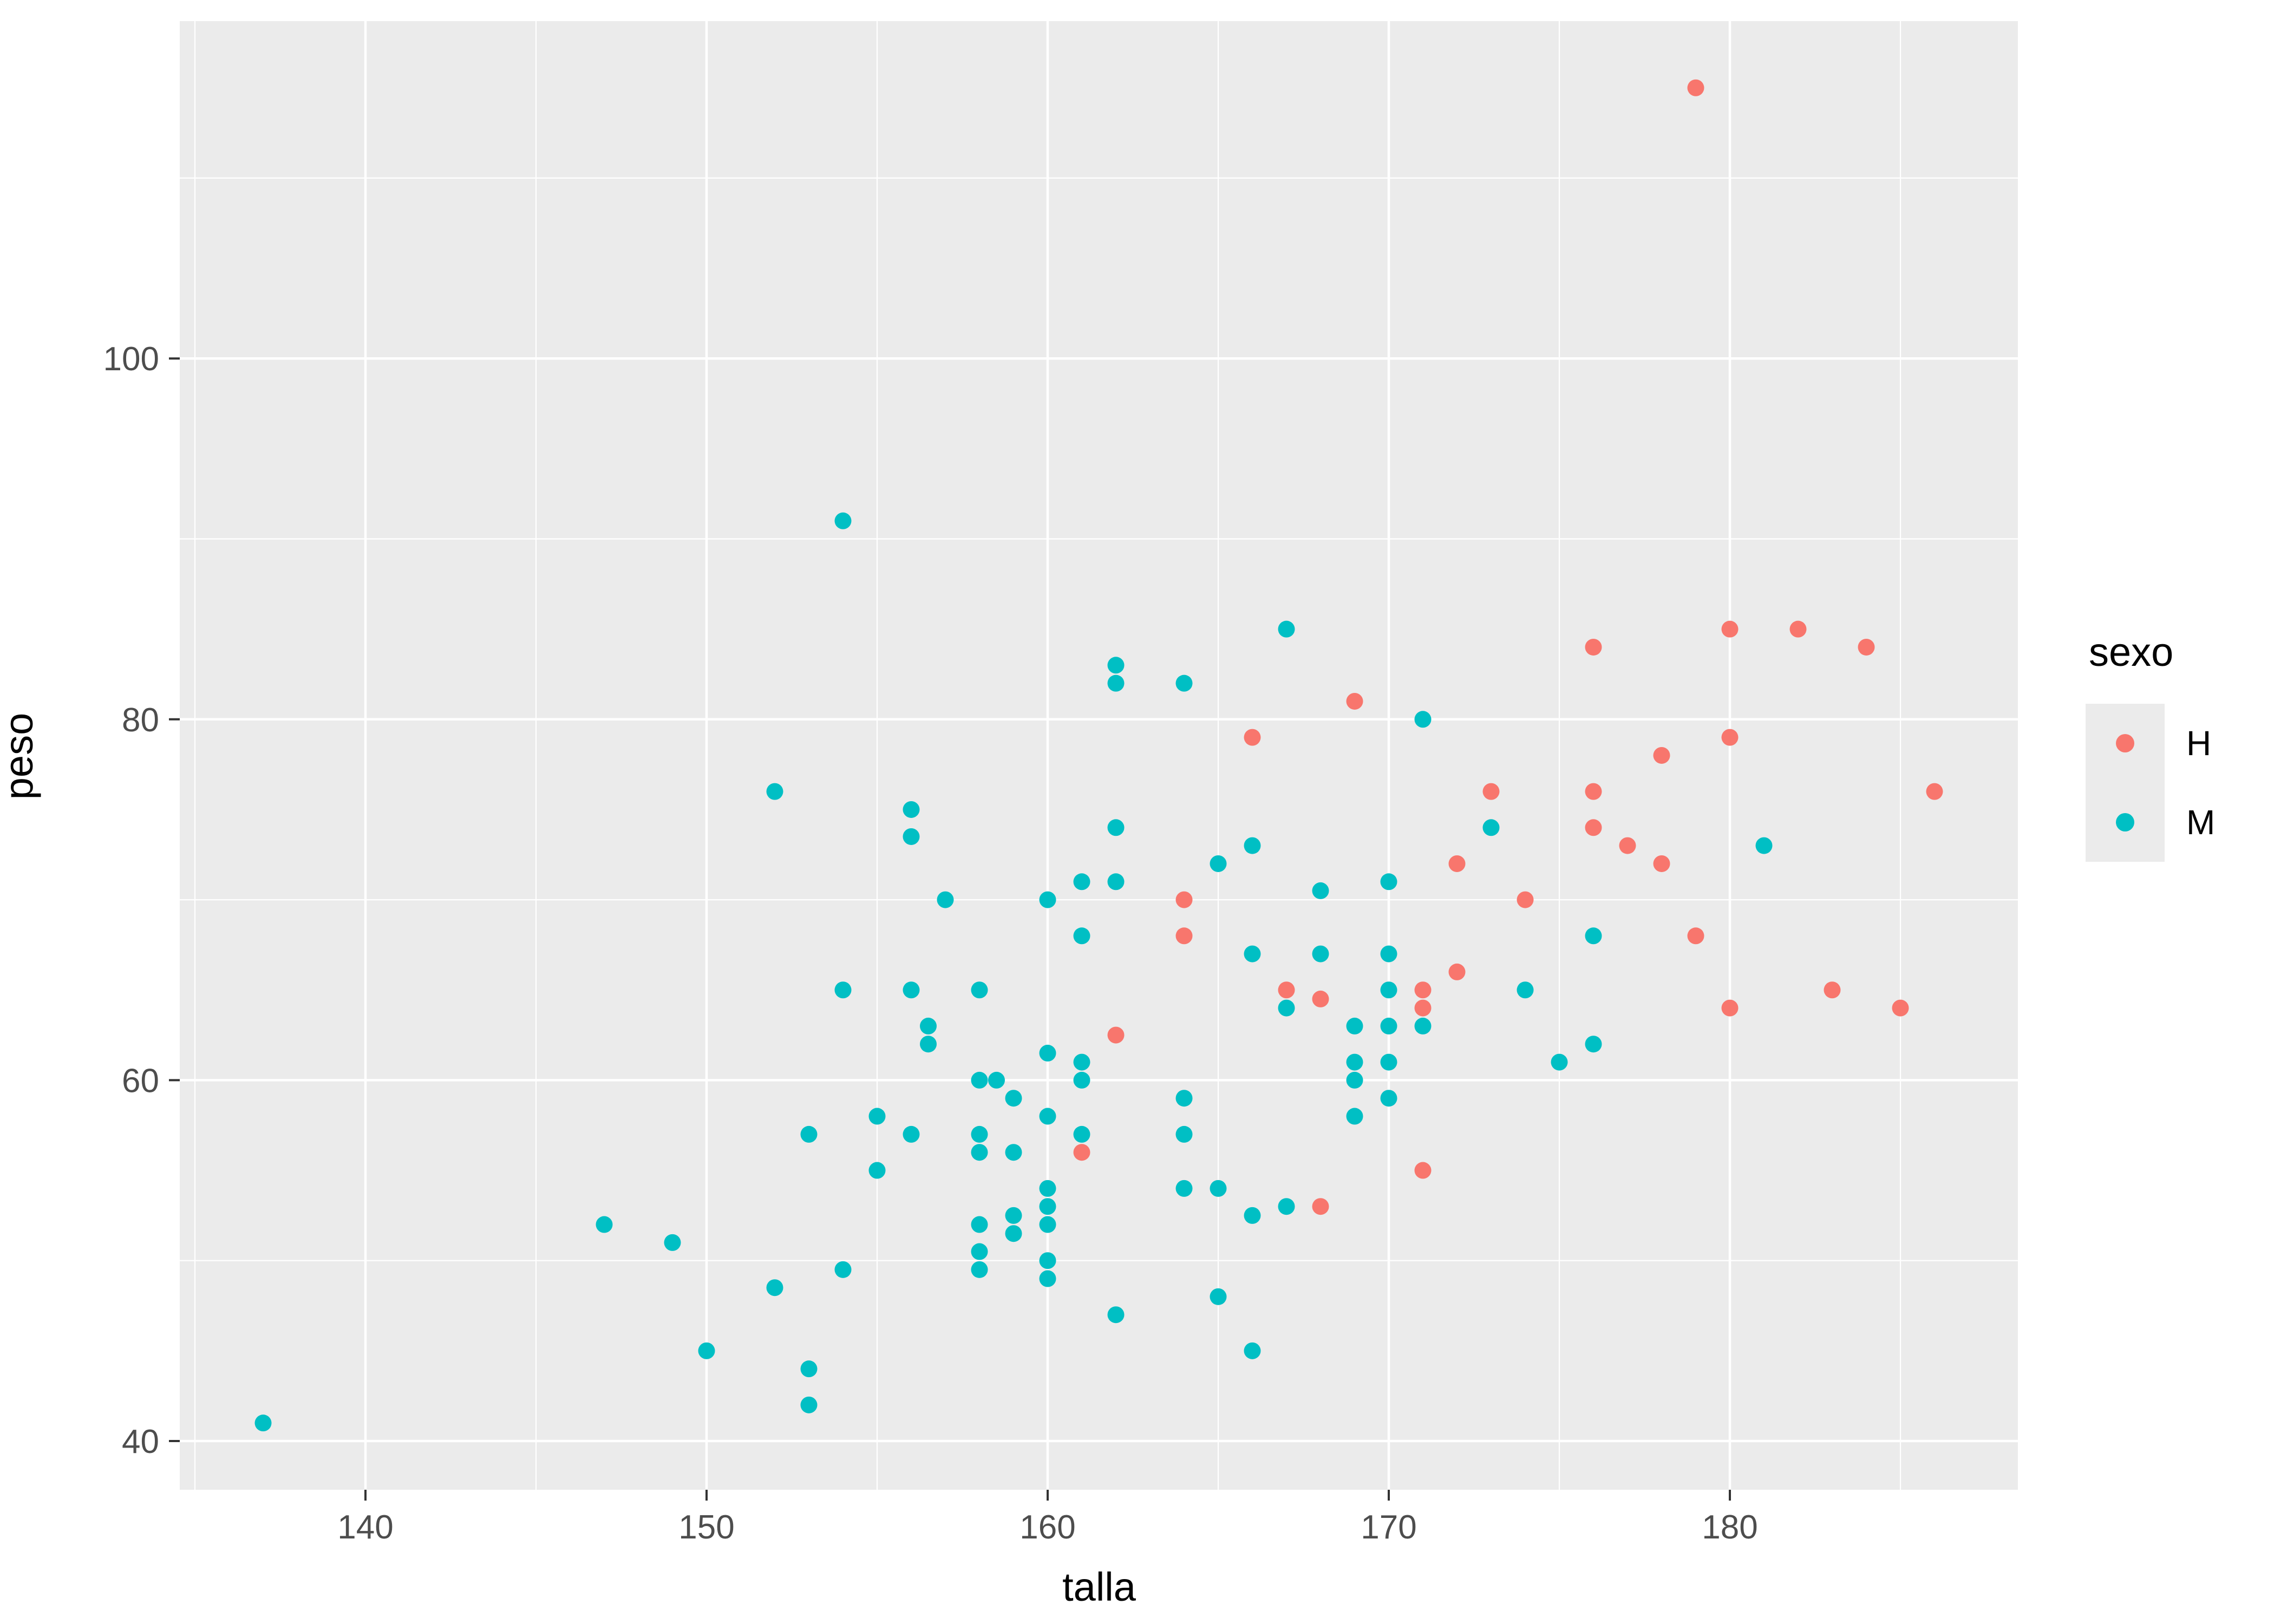 Image resolution: width=2274 pixels, height=1624 pixels. I want to click on legend-entry-M: M, so click(2150, 822).